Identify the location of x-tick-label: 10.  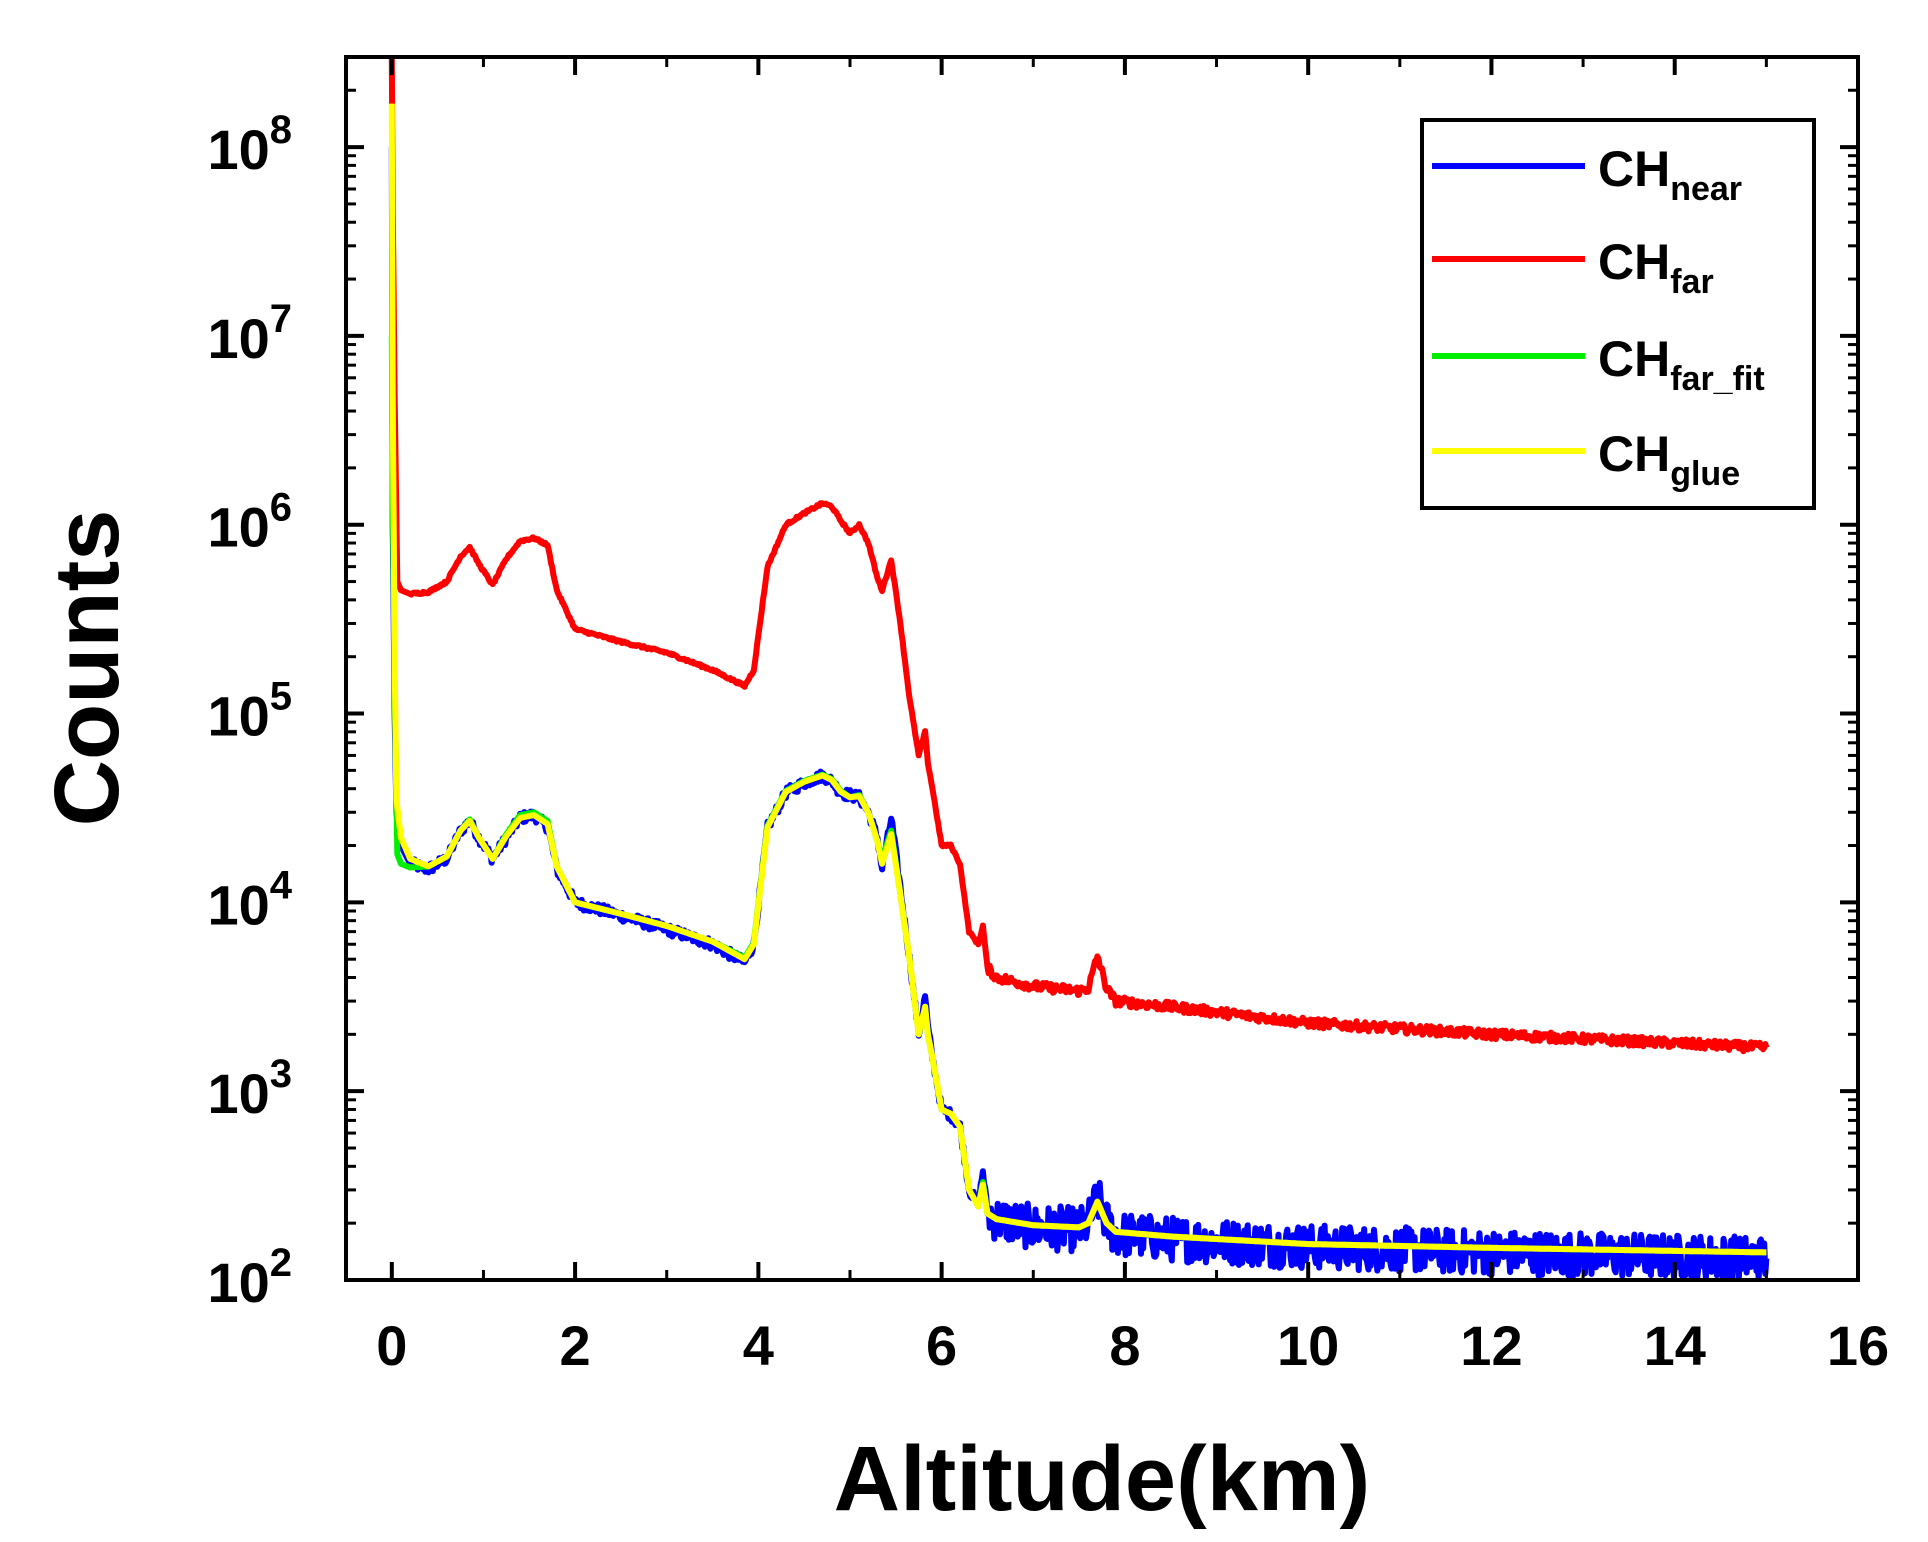
(1308, 1345).